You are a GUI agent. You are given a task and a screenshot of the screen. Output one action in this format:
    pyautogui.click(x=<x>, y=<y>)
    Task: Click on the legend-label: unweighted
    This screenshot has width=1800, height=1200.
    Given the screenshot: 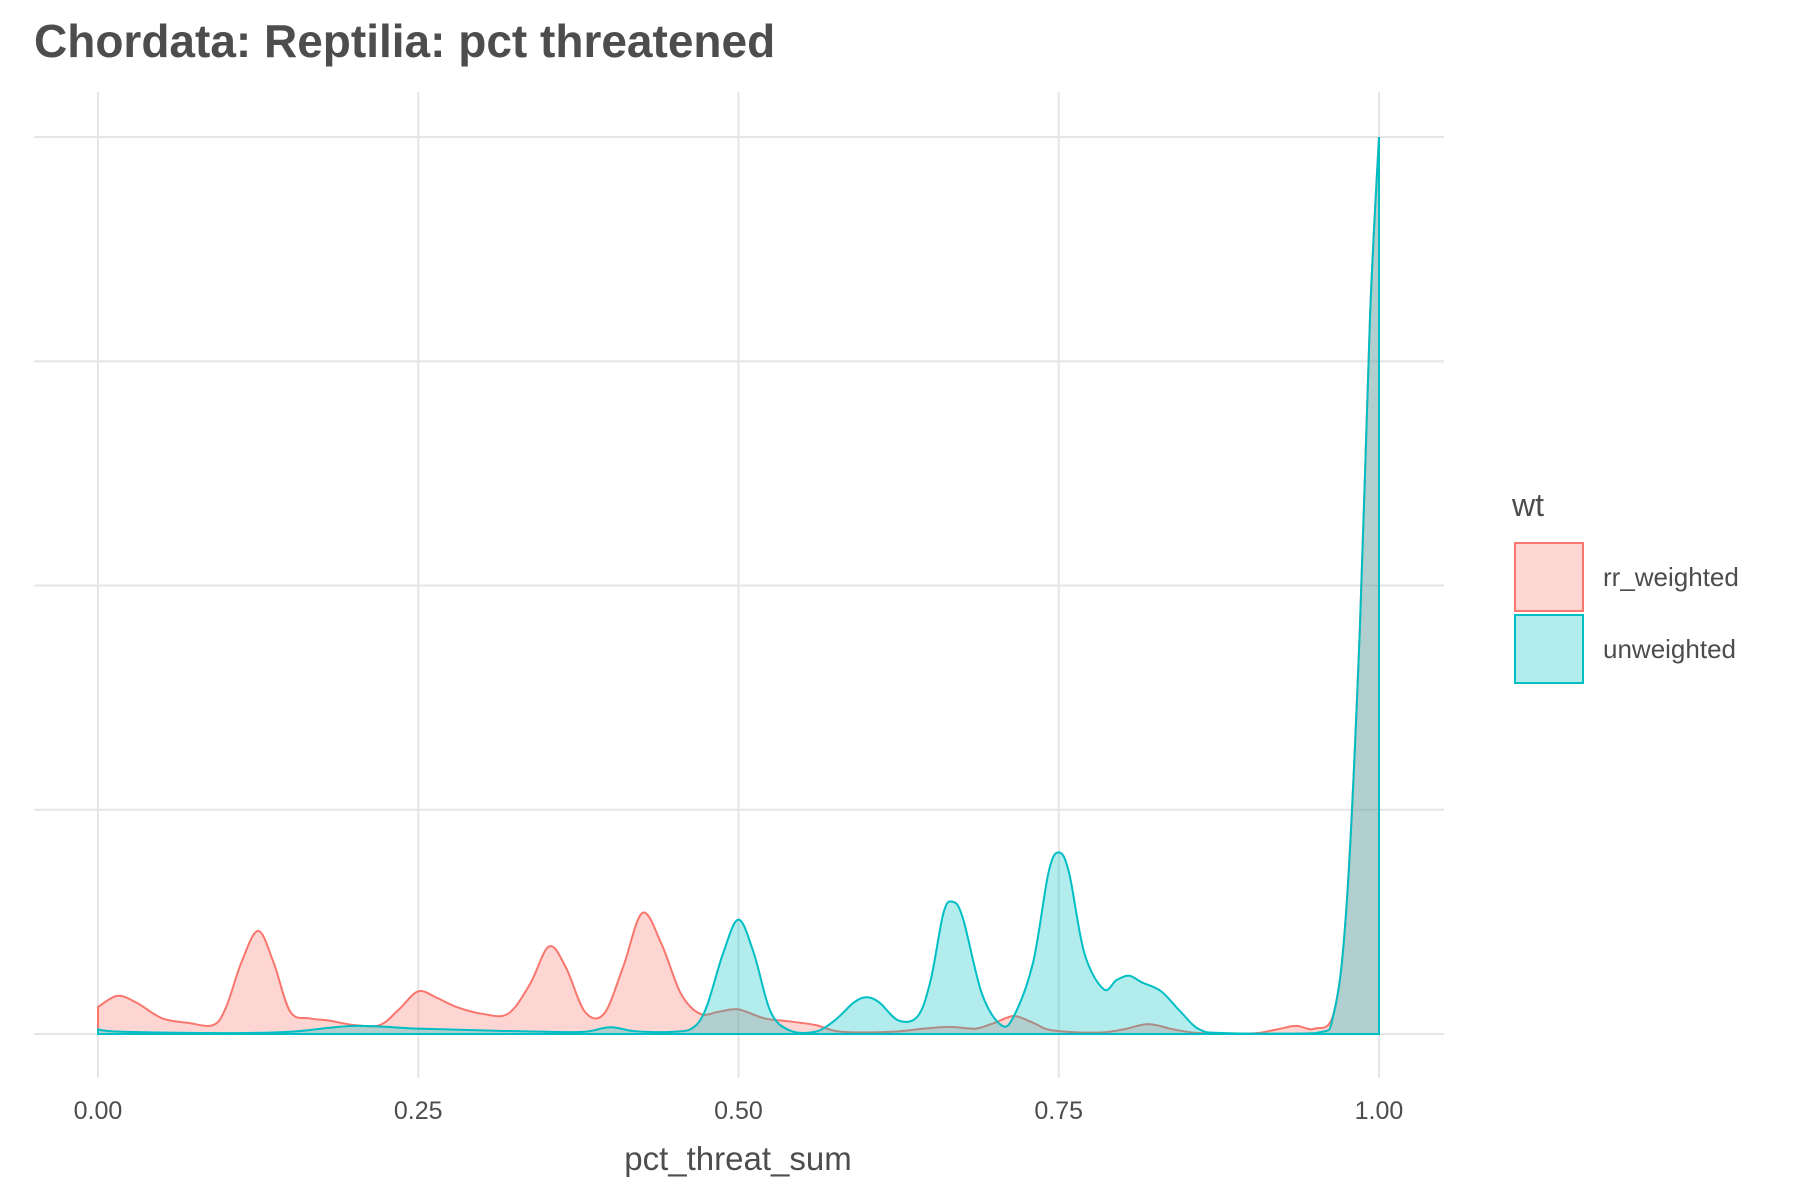 What is the action you would take?
    pyautogui.click(x=1669, y=649)
    